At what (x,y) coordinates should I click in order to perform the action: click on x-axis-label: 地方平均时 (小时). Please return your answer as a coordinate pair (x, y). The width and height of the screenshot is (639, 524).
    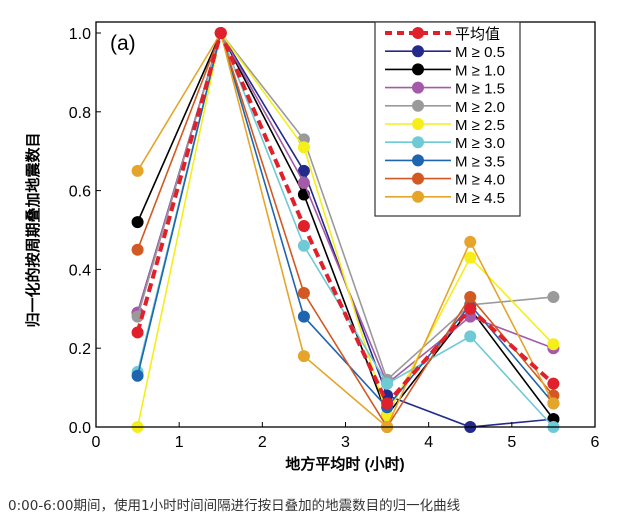
    Looking at the image, I should click on (344, 464).